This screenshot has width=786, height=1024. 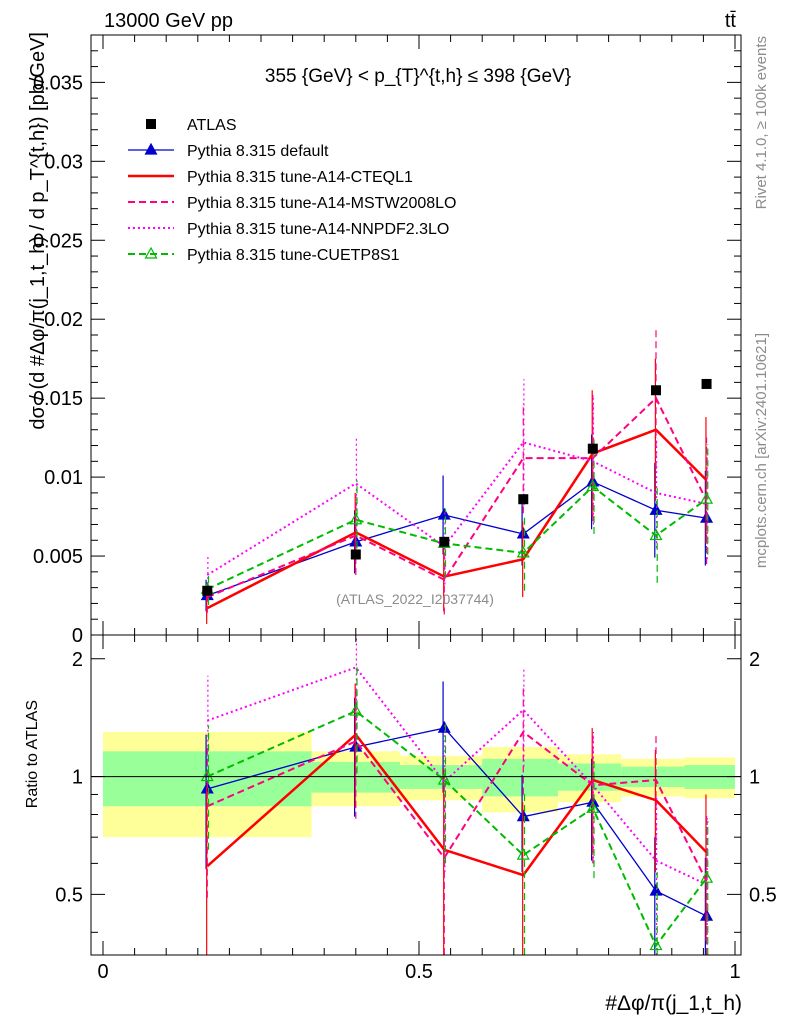 What do you see at coordinates (731, 21) in the screenshot?
I see `header-right: tt̄` at bounding box center [731, 21].